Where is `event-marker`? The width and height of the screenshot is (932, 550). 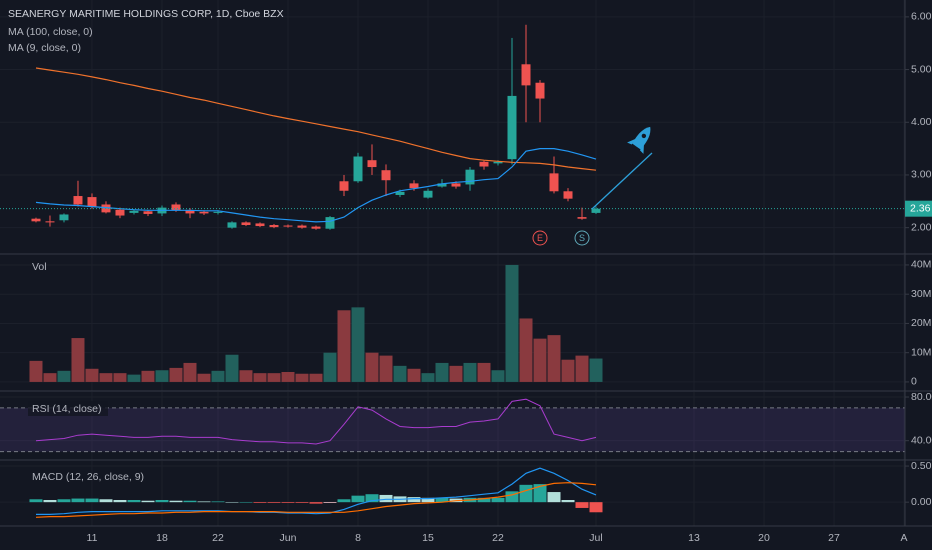 event-marker is located at coordinates (582, 238).